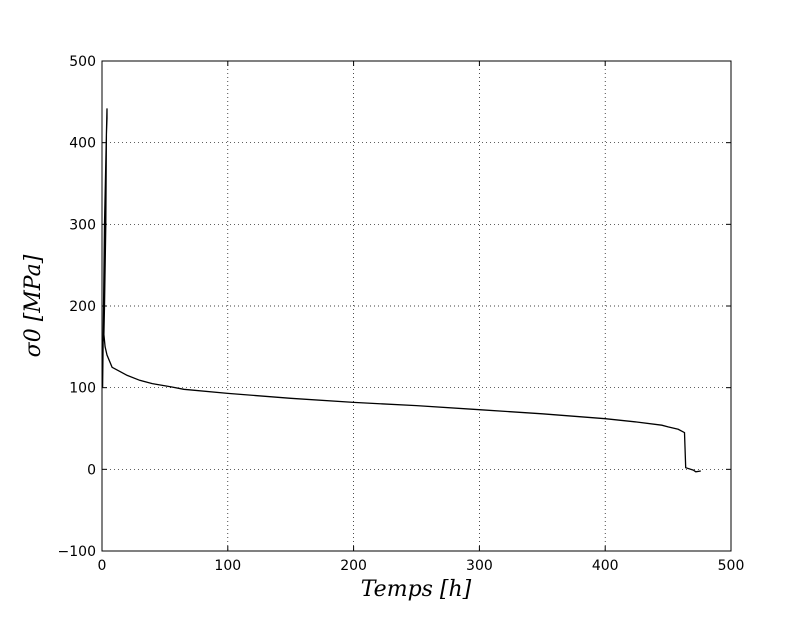  I want to click on y-tick-label: 200, so click(82, 307).